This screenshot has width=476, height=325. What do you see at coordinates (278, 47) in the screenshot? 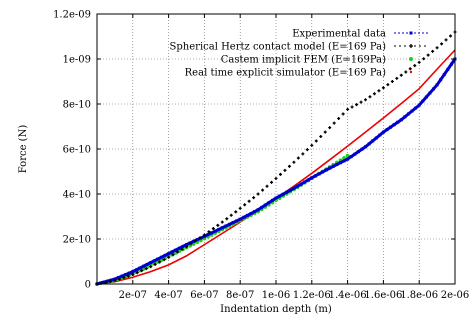
I see `legend-label: Spherical Hertz contact model (E=169 Pa)` at bounding box center [278, 47].